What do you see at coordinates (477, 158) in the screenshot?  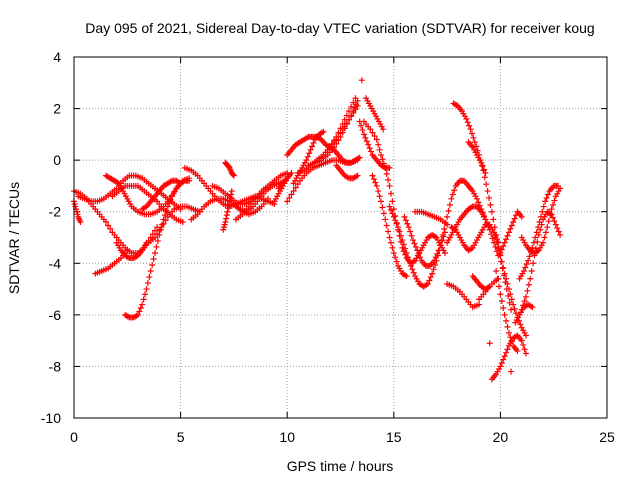 I see `series-arc39` at bounding box center [477, 158].